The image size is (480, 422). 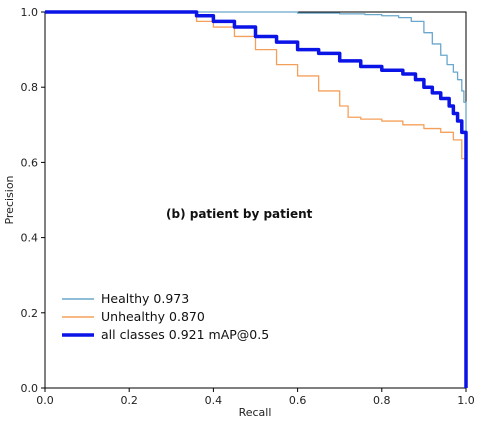 I want to click on legend-label-all-classes: all classes 0.921 mAP@0.5, so click(x=185, y=334).